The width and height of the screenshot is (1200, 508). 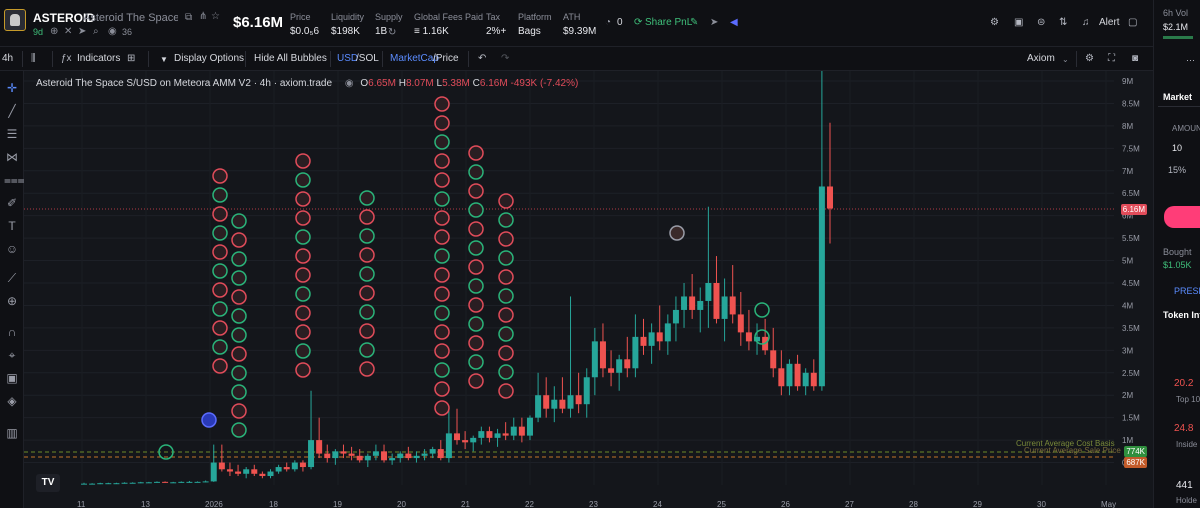 I want to click on amount-input: 10, so click(x=1177, y=148).